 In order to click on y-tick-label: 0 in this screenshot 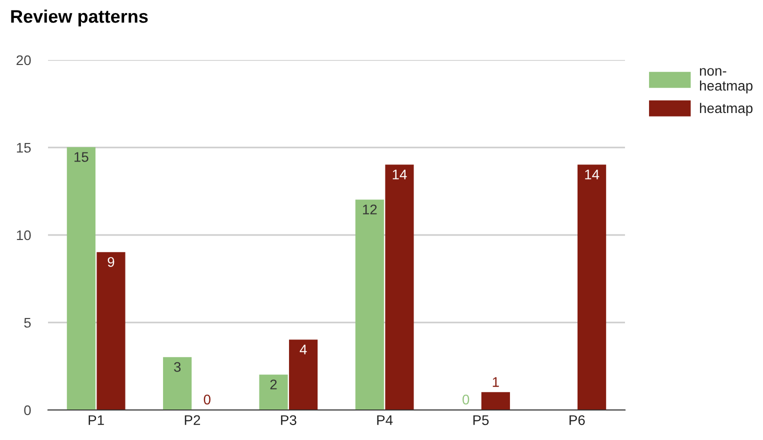, I will do `click(27, 410)`.